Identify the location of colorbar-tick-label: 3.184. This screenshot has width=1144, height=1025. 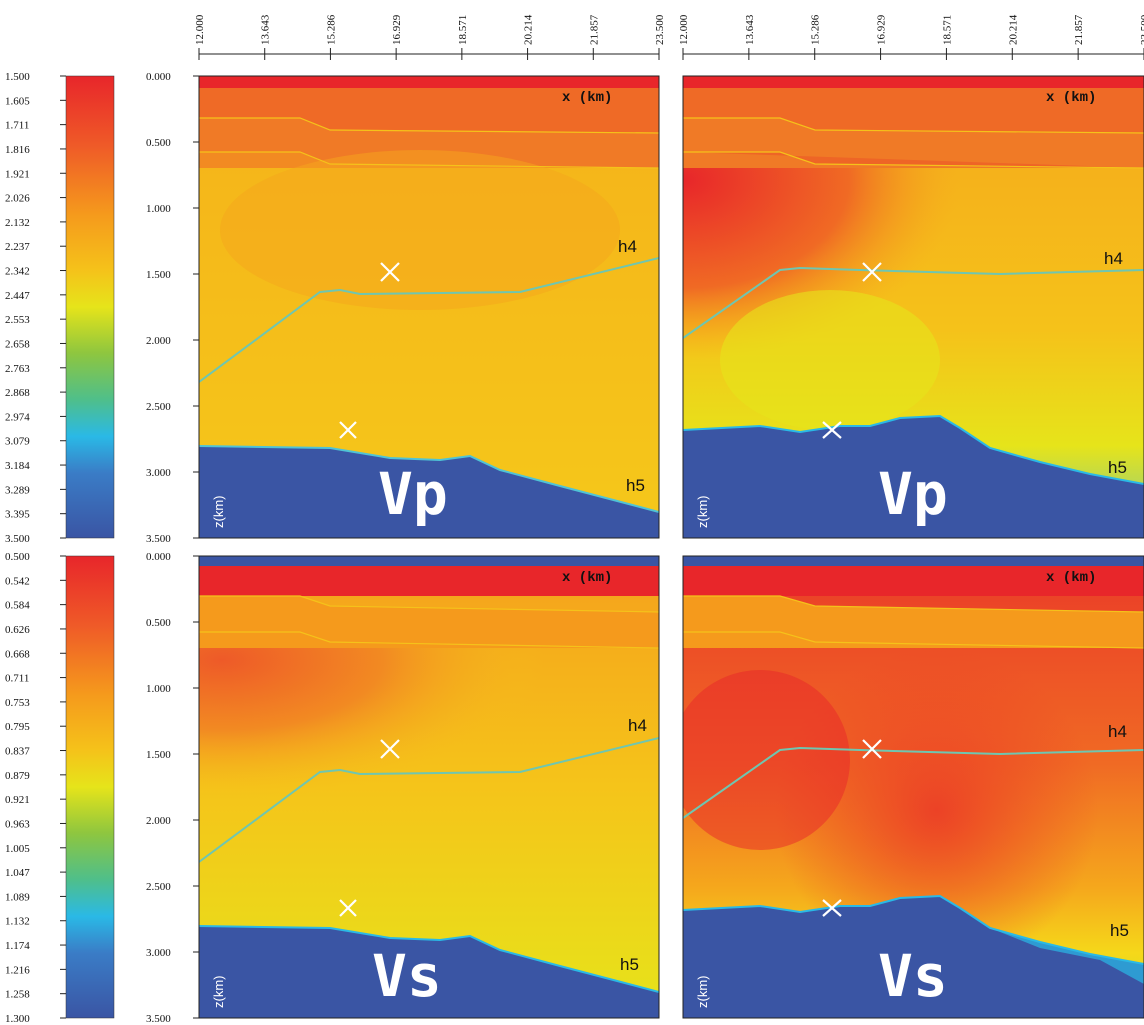
(17, 466).